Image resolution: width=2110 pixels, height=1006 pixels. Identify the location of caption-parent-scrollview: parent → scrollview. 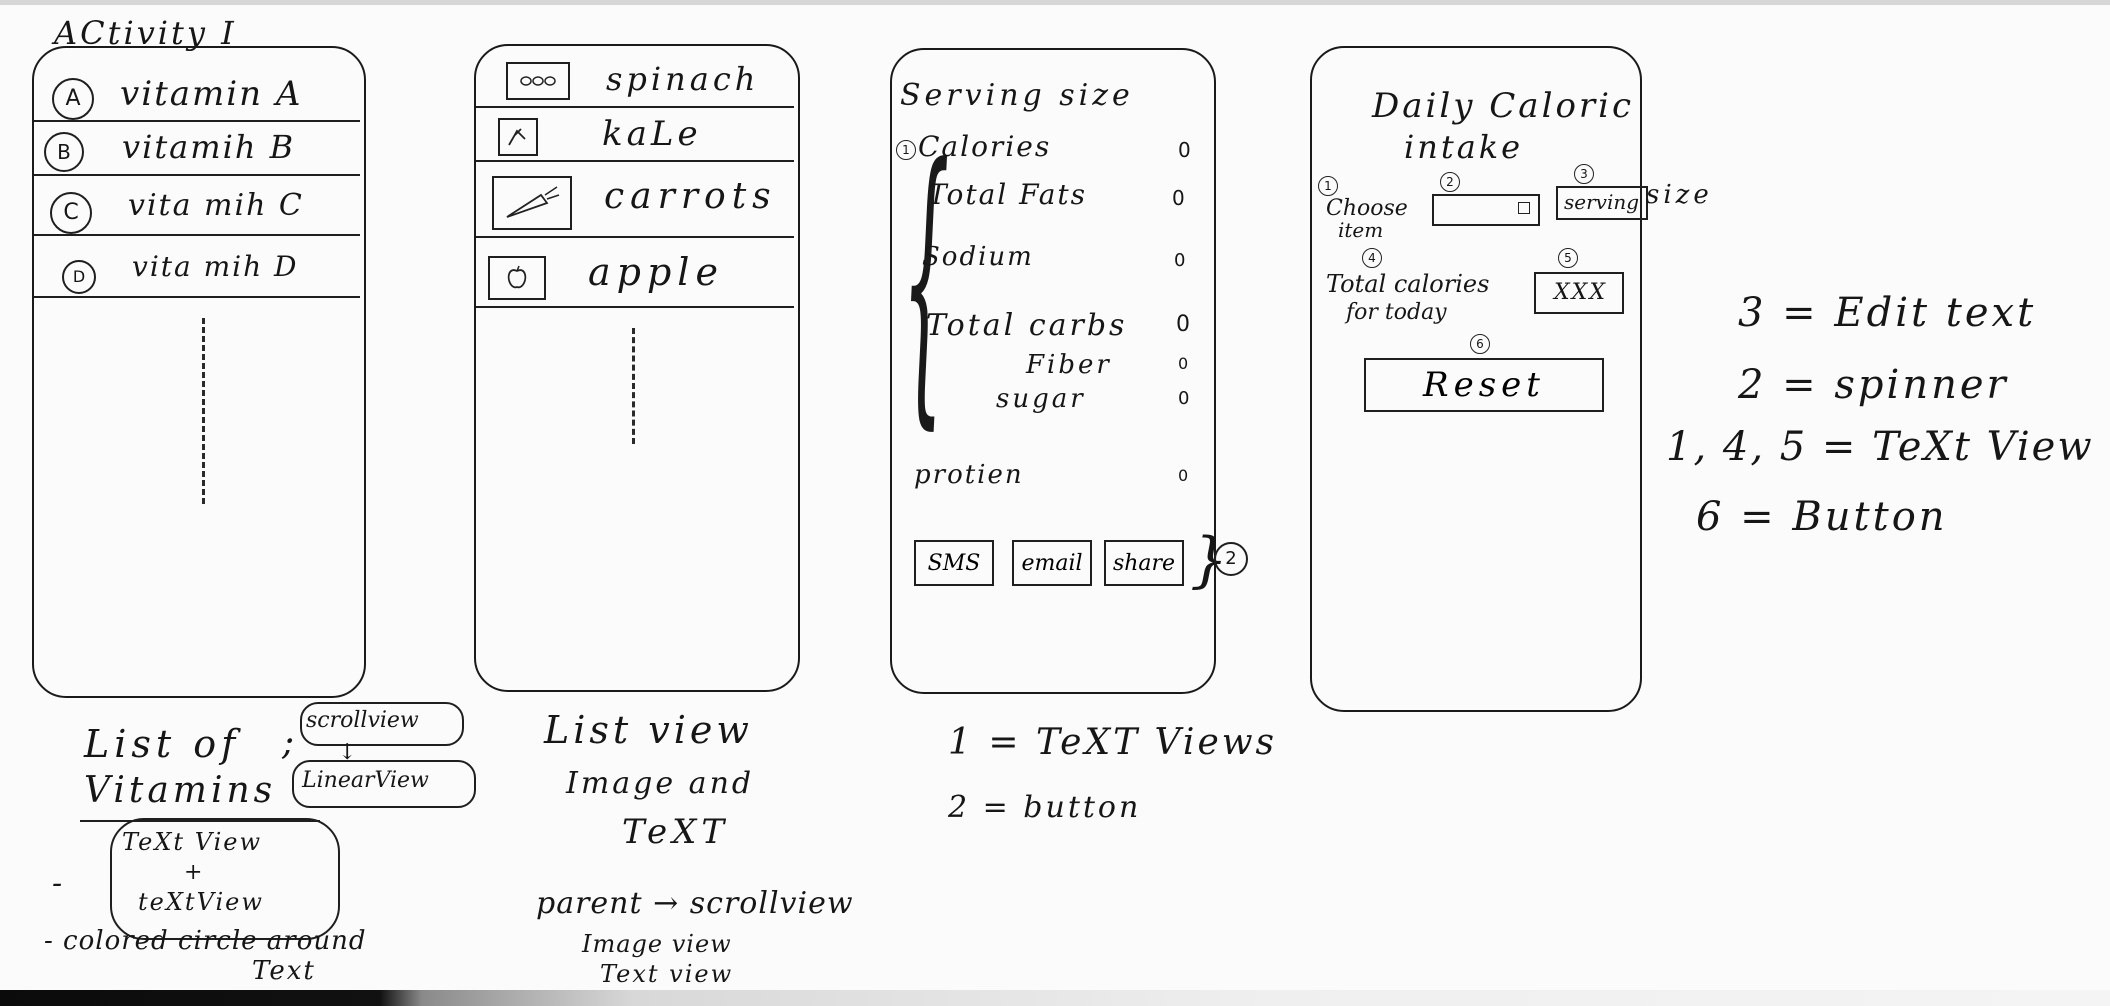
(695, 903).